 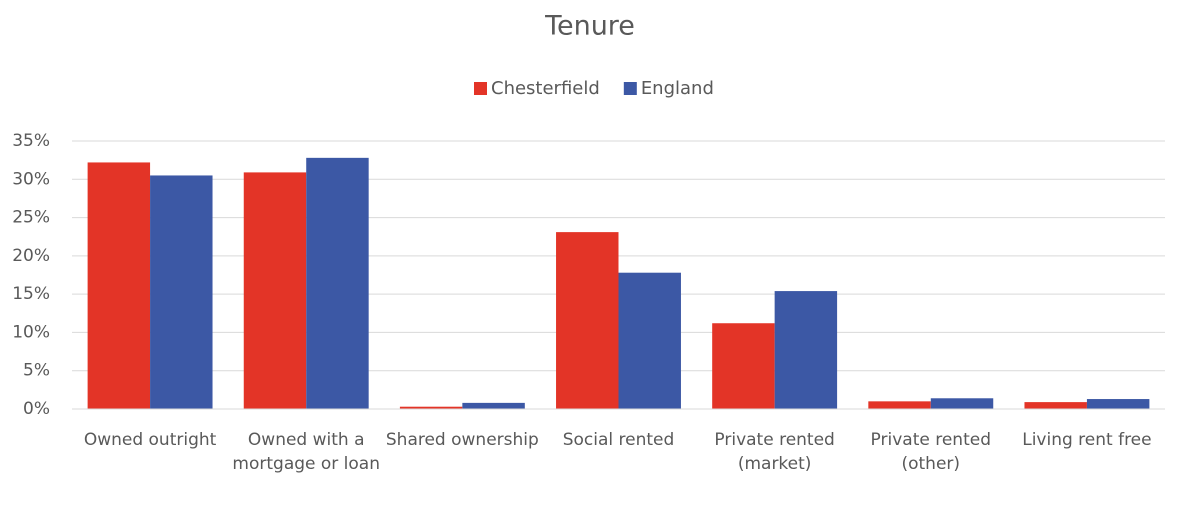 I want to click on y-tick-label: 25%, so click(x=31, y=218).